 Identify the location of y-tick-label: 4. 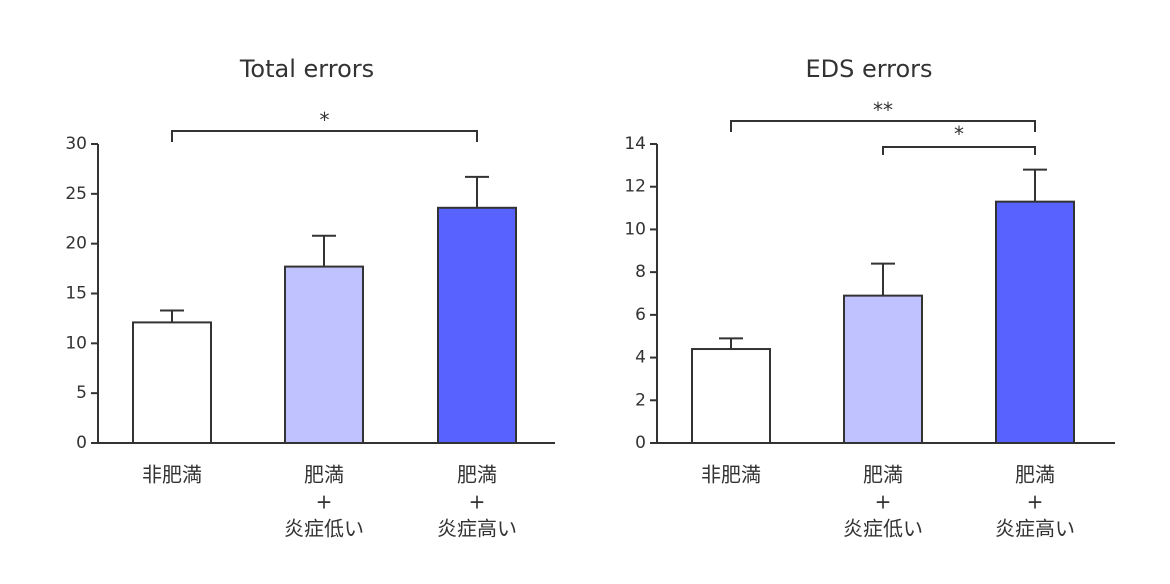
(640, 358).